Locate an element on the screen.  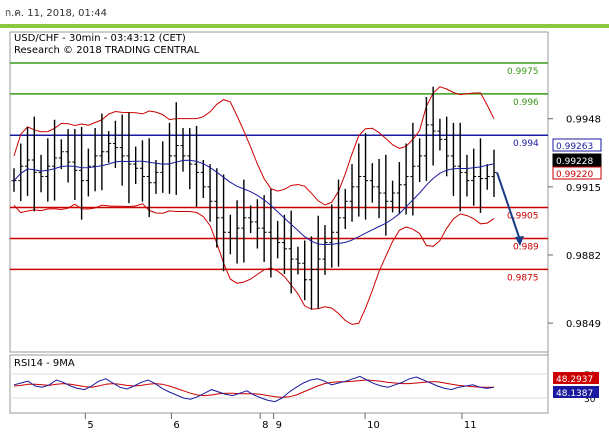
level-label: 0.994 is located at coordinates (526, 144).